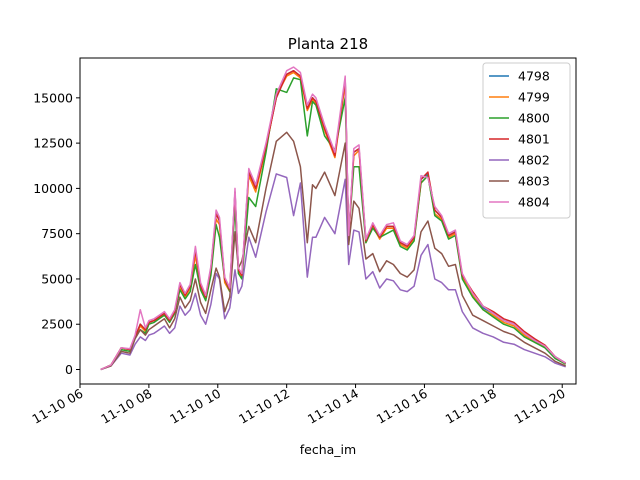 This screenshot has width=640, height=480. Describe the element at coordinates (328, 449) in the screenshot. I see `x-axis-label: fecha_im` at that location.